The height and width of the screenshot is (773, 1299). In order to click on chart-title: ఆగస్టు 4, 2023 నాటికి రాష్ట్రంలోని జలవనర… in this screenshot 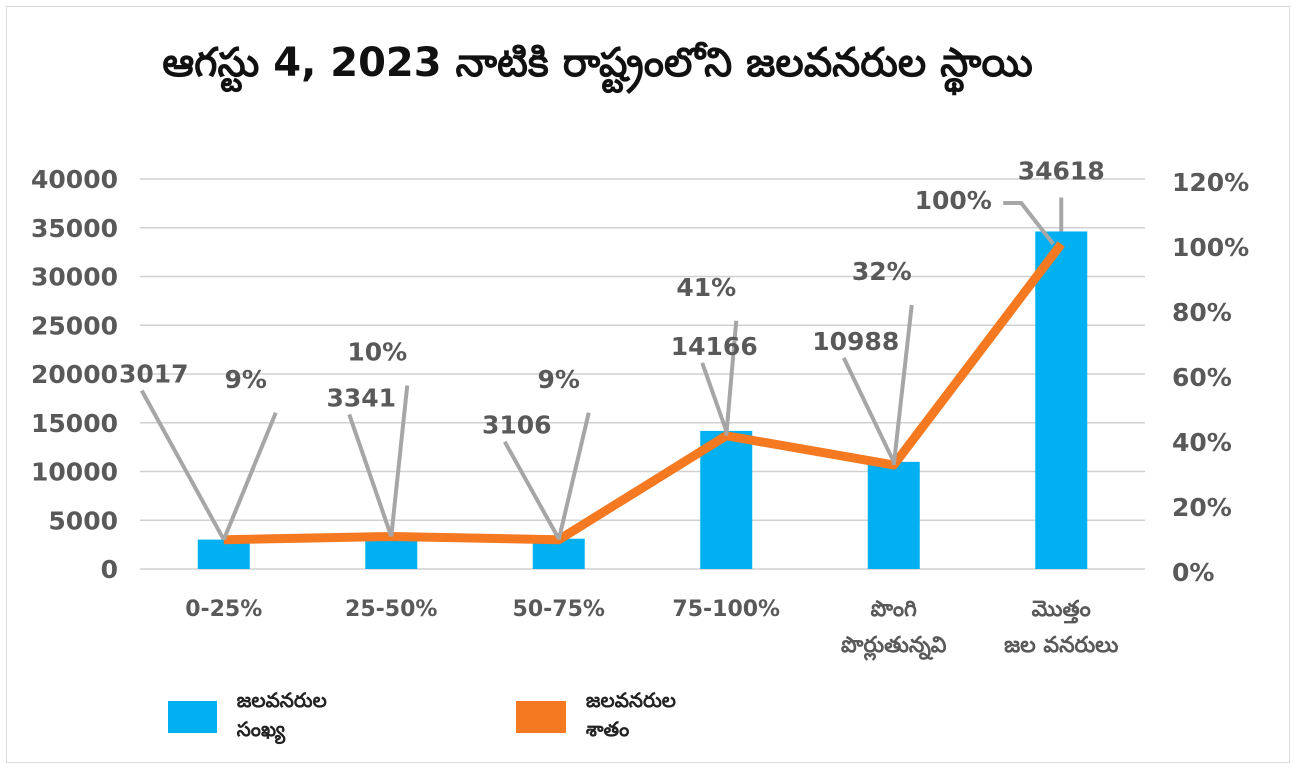, I will do `click(597, 63)`.